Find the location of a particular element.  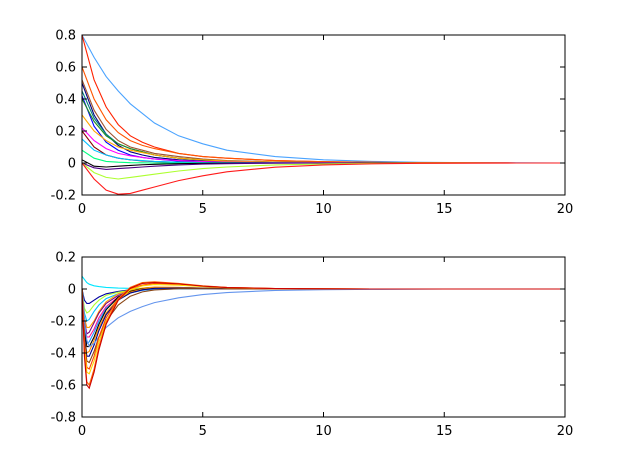

y-tick-label: 0.8 is located at coordinates (65, 36).